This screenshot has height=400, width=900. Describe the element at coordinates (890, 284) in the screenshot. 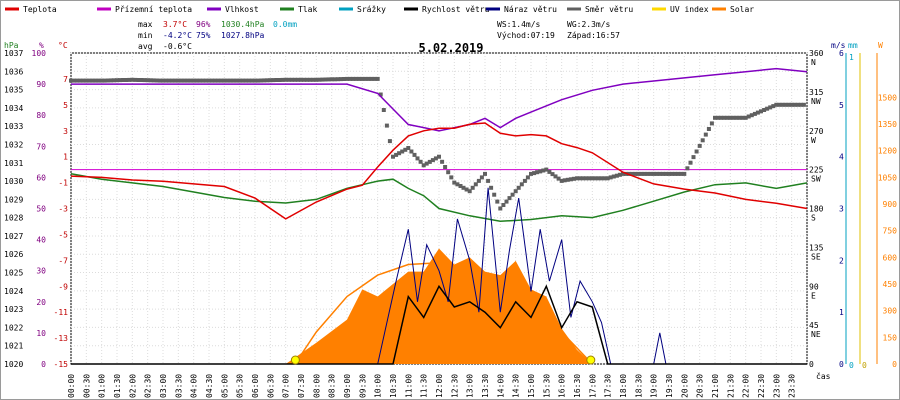

I see `solar-tick-label: 450` at that location.